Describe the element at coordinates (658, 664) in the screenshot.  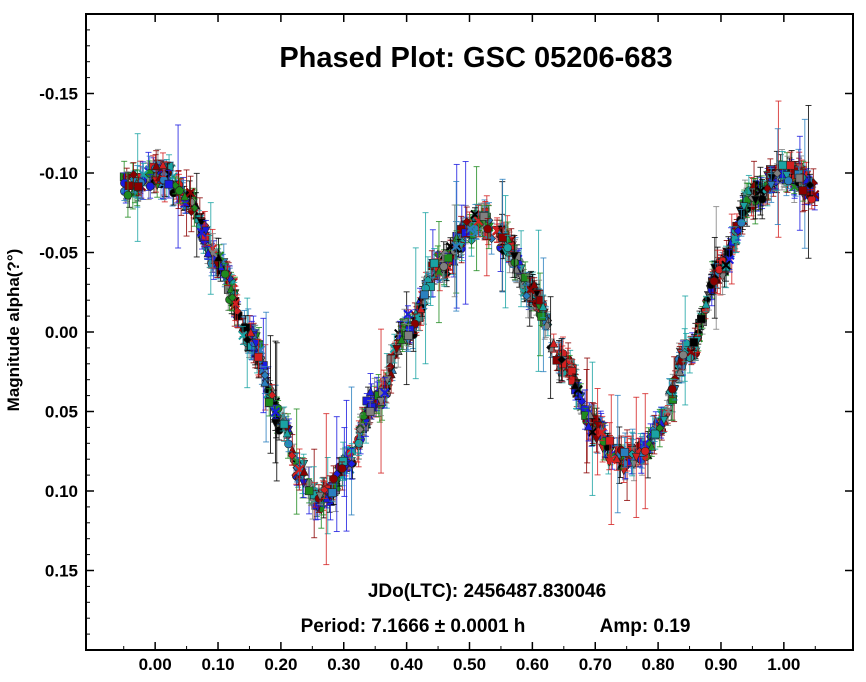
I see `x-tick-label: 0.80` at that location.